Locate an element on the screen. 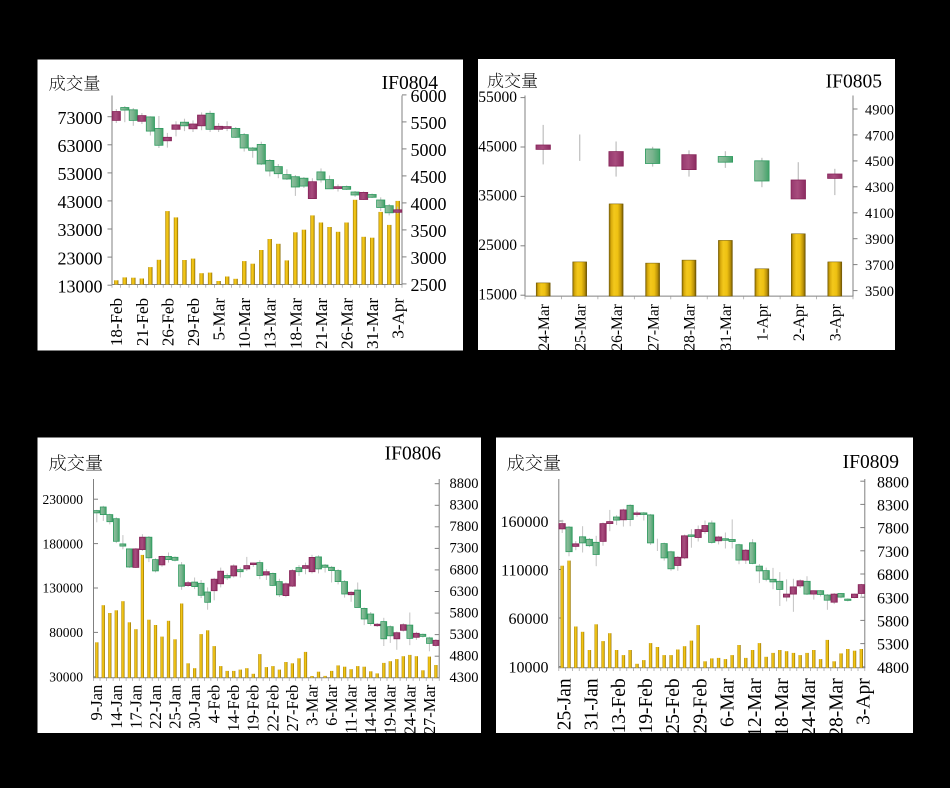 Image resolution: width=950 pixels, height=788 pixels. svg-text: 31-Jan is located at coordinates (592, 704).